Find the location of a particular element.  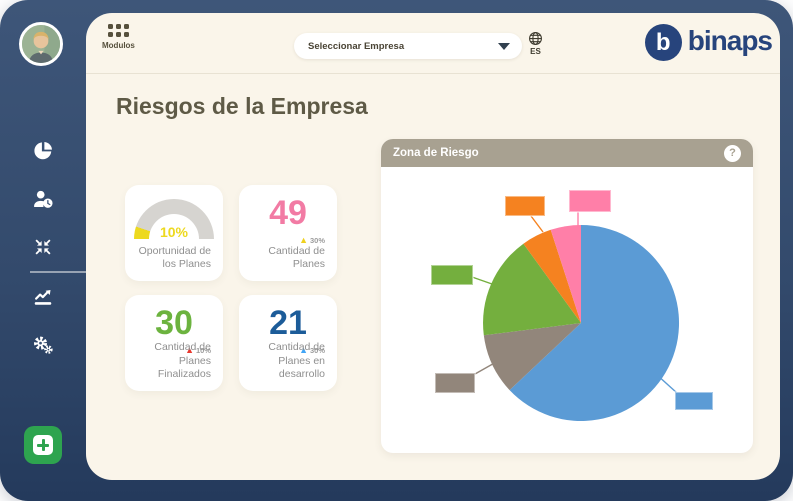

line-chart-icon is located at coordinates (43, 297).